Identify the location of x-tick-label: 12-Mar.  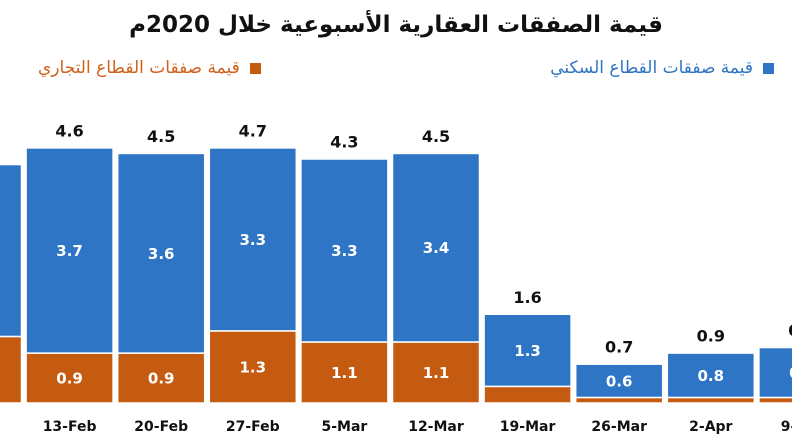
(436, 427).